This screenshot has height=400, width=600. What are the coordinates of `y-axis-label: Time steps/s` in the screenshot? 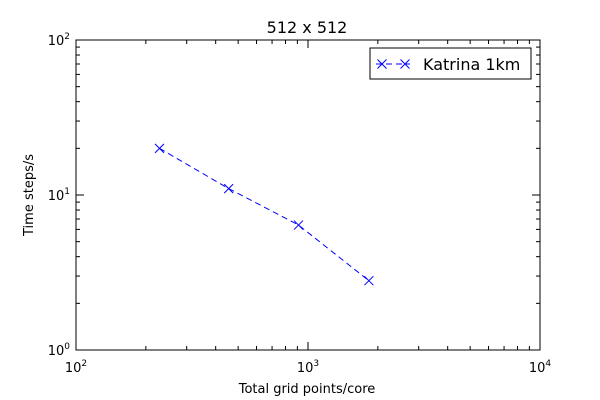 It's located at (29, 195).